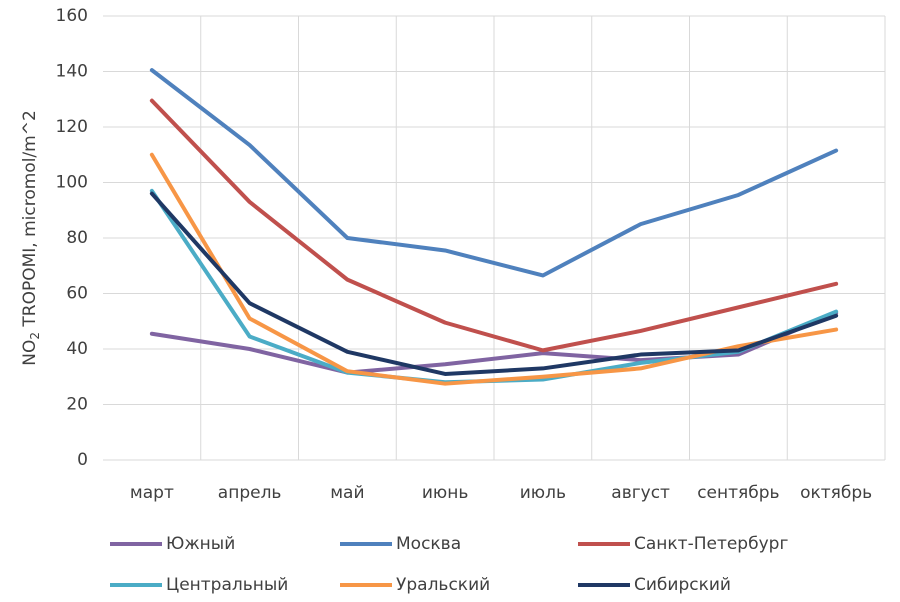  I want to click on y-label-part: NO, so click(30, 353).